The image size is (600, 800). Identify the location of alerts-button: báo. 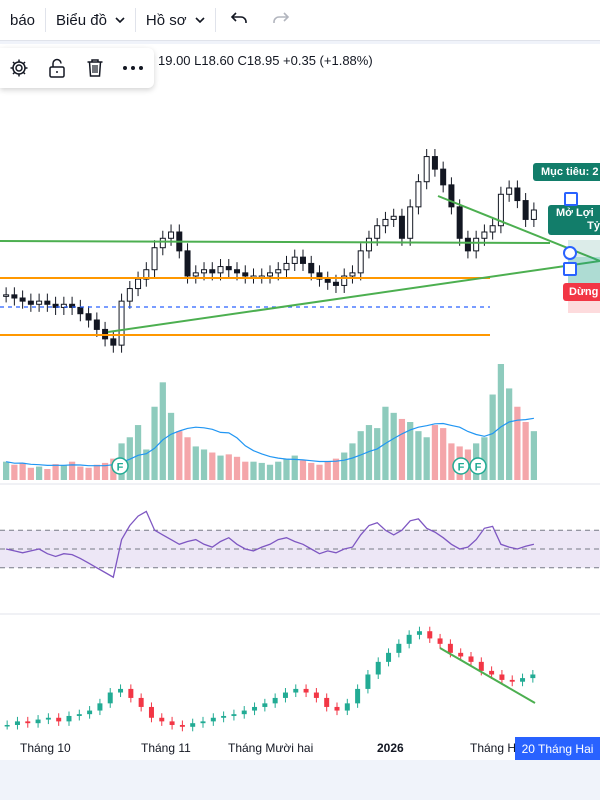
(22, 20).